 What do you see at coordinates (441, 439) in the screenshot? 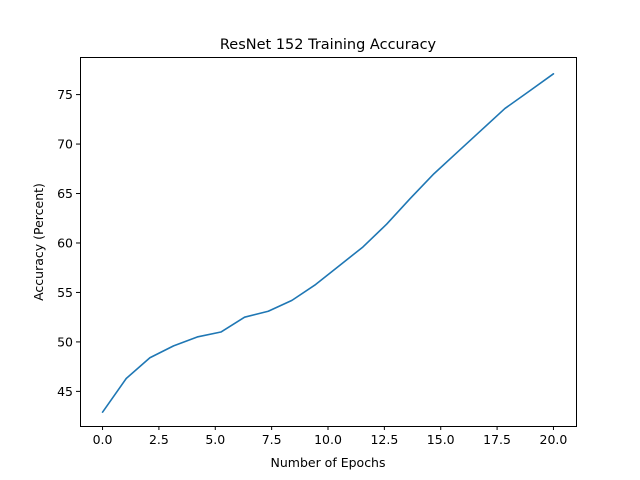
I see `x-tick-label: 15.0` at bounding box center [441, 439].